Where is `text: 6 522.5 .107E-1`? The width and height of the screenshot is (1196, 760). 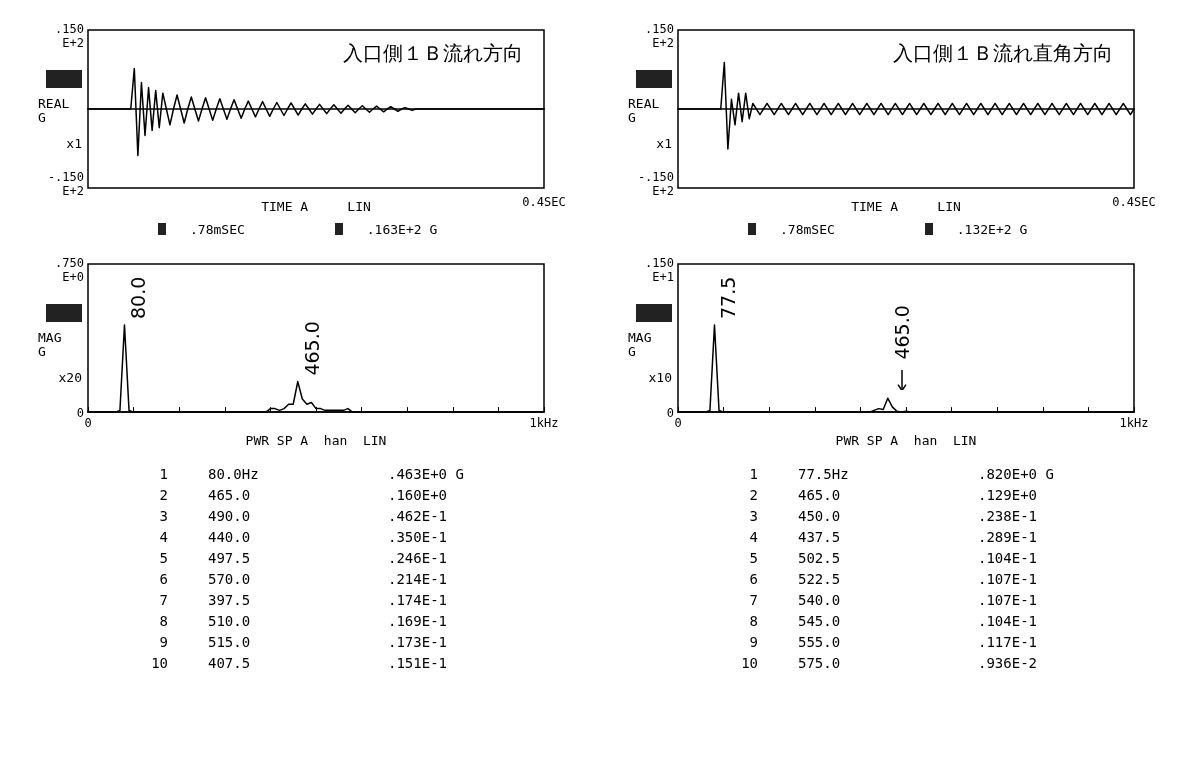 text: 6 522.5 .107E-1 is located at coordinates (893, 579).